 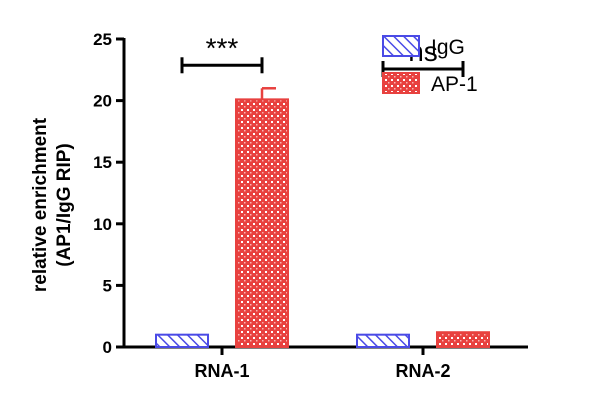 I want to click on significance-annotations: *** ns, so click(x=322, y=54).